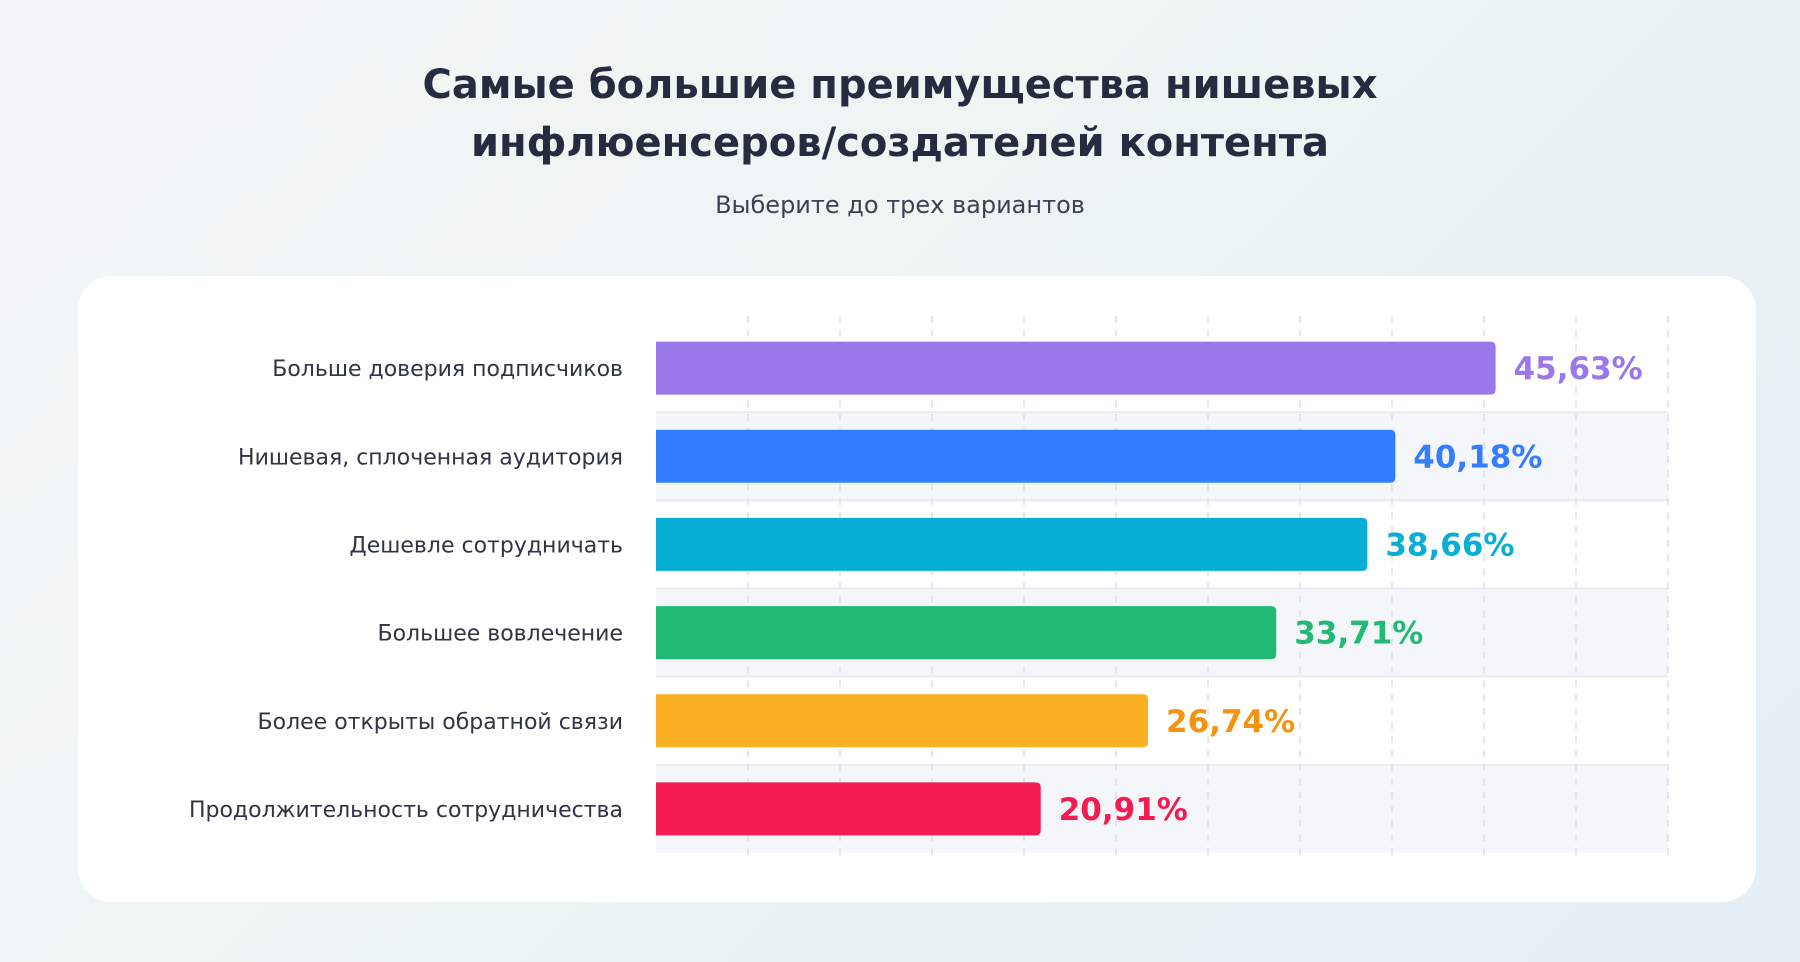 The image size is (1800, 962). I want to click on category-label: Больше доверия подписчиков, so click(447, 369).